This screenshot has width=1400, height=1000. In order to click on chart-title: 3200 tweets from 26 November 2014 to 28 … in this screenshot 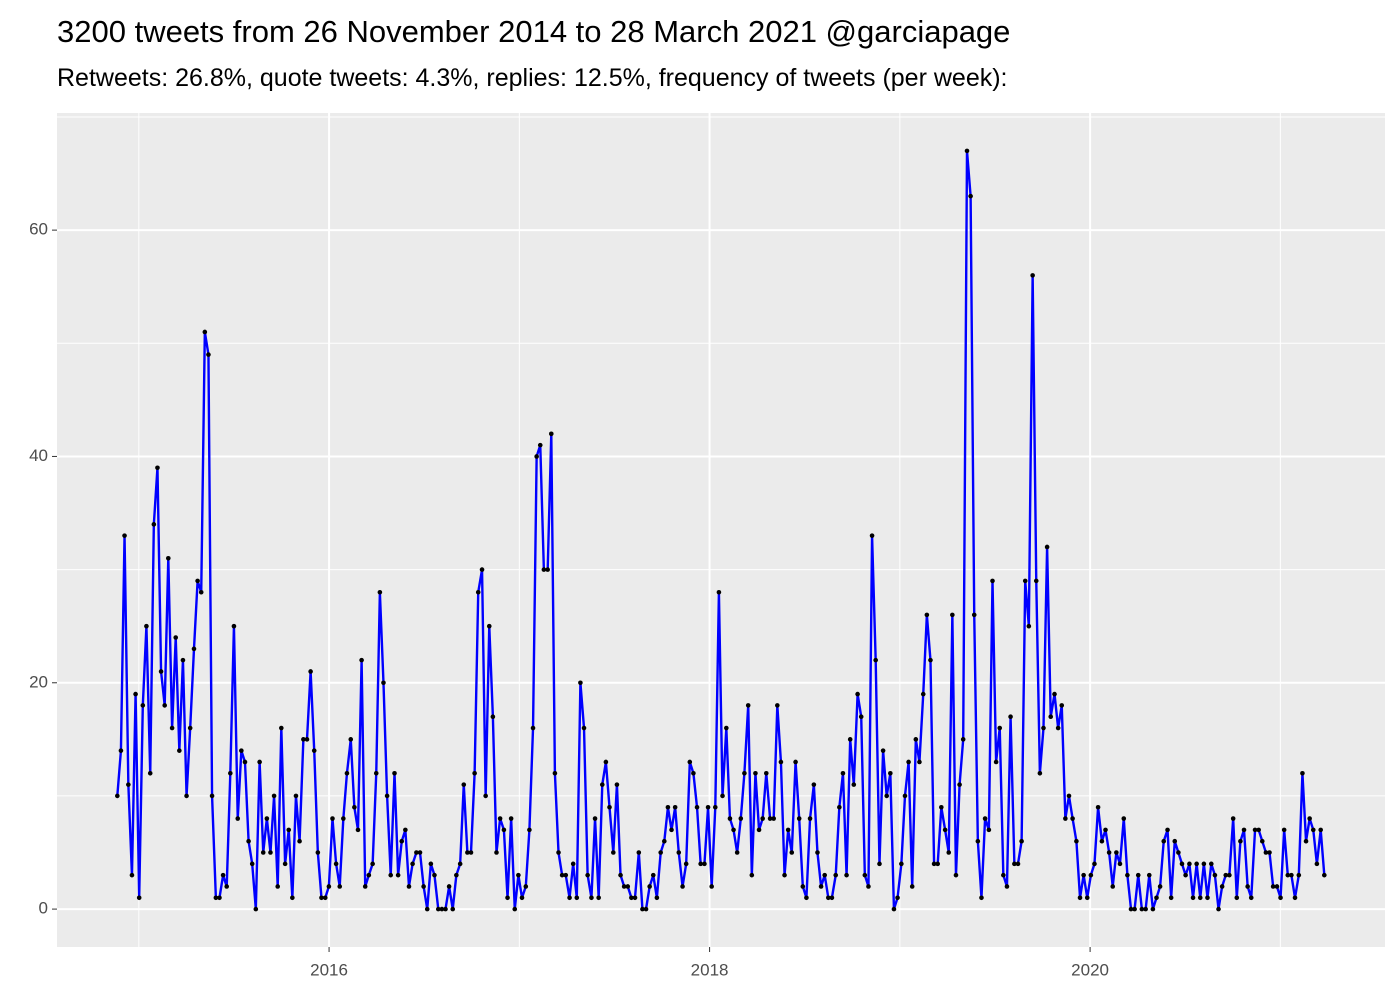, I will do `click(533, 31)`.